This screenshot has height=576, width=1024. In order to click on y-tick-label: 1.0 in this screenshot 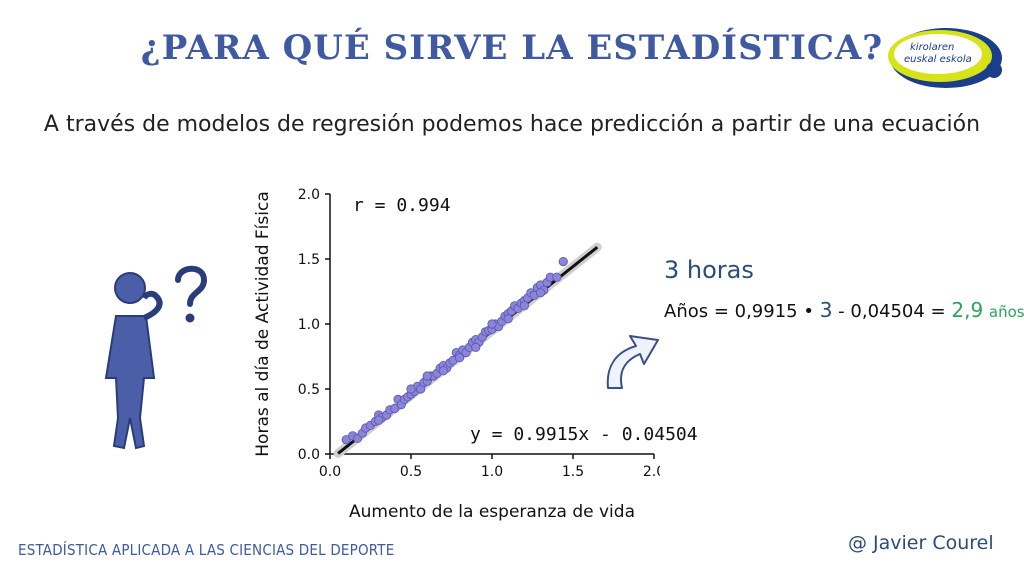, I will do `click(309, 325)`.